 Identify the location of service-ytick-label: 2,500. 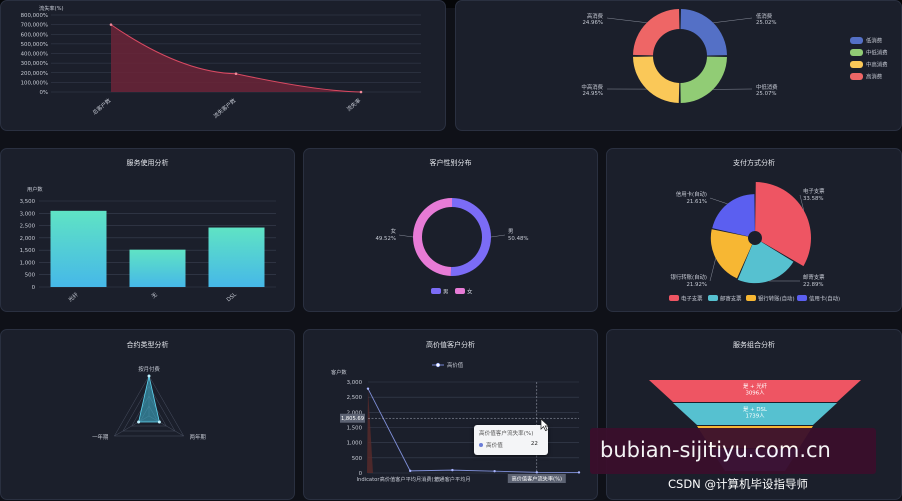
(28, 227).